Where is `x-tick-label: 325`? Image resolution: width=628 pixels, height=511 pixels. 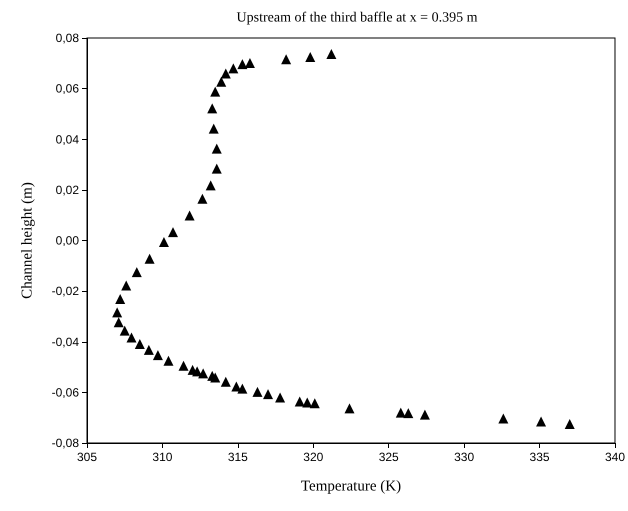 x-tick-label: 325 is located at coordinates (389, 457).